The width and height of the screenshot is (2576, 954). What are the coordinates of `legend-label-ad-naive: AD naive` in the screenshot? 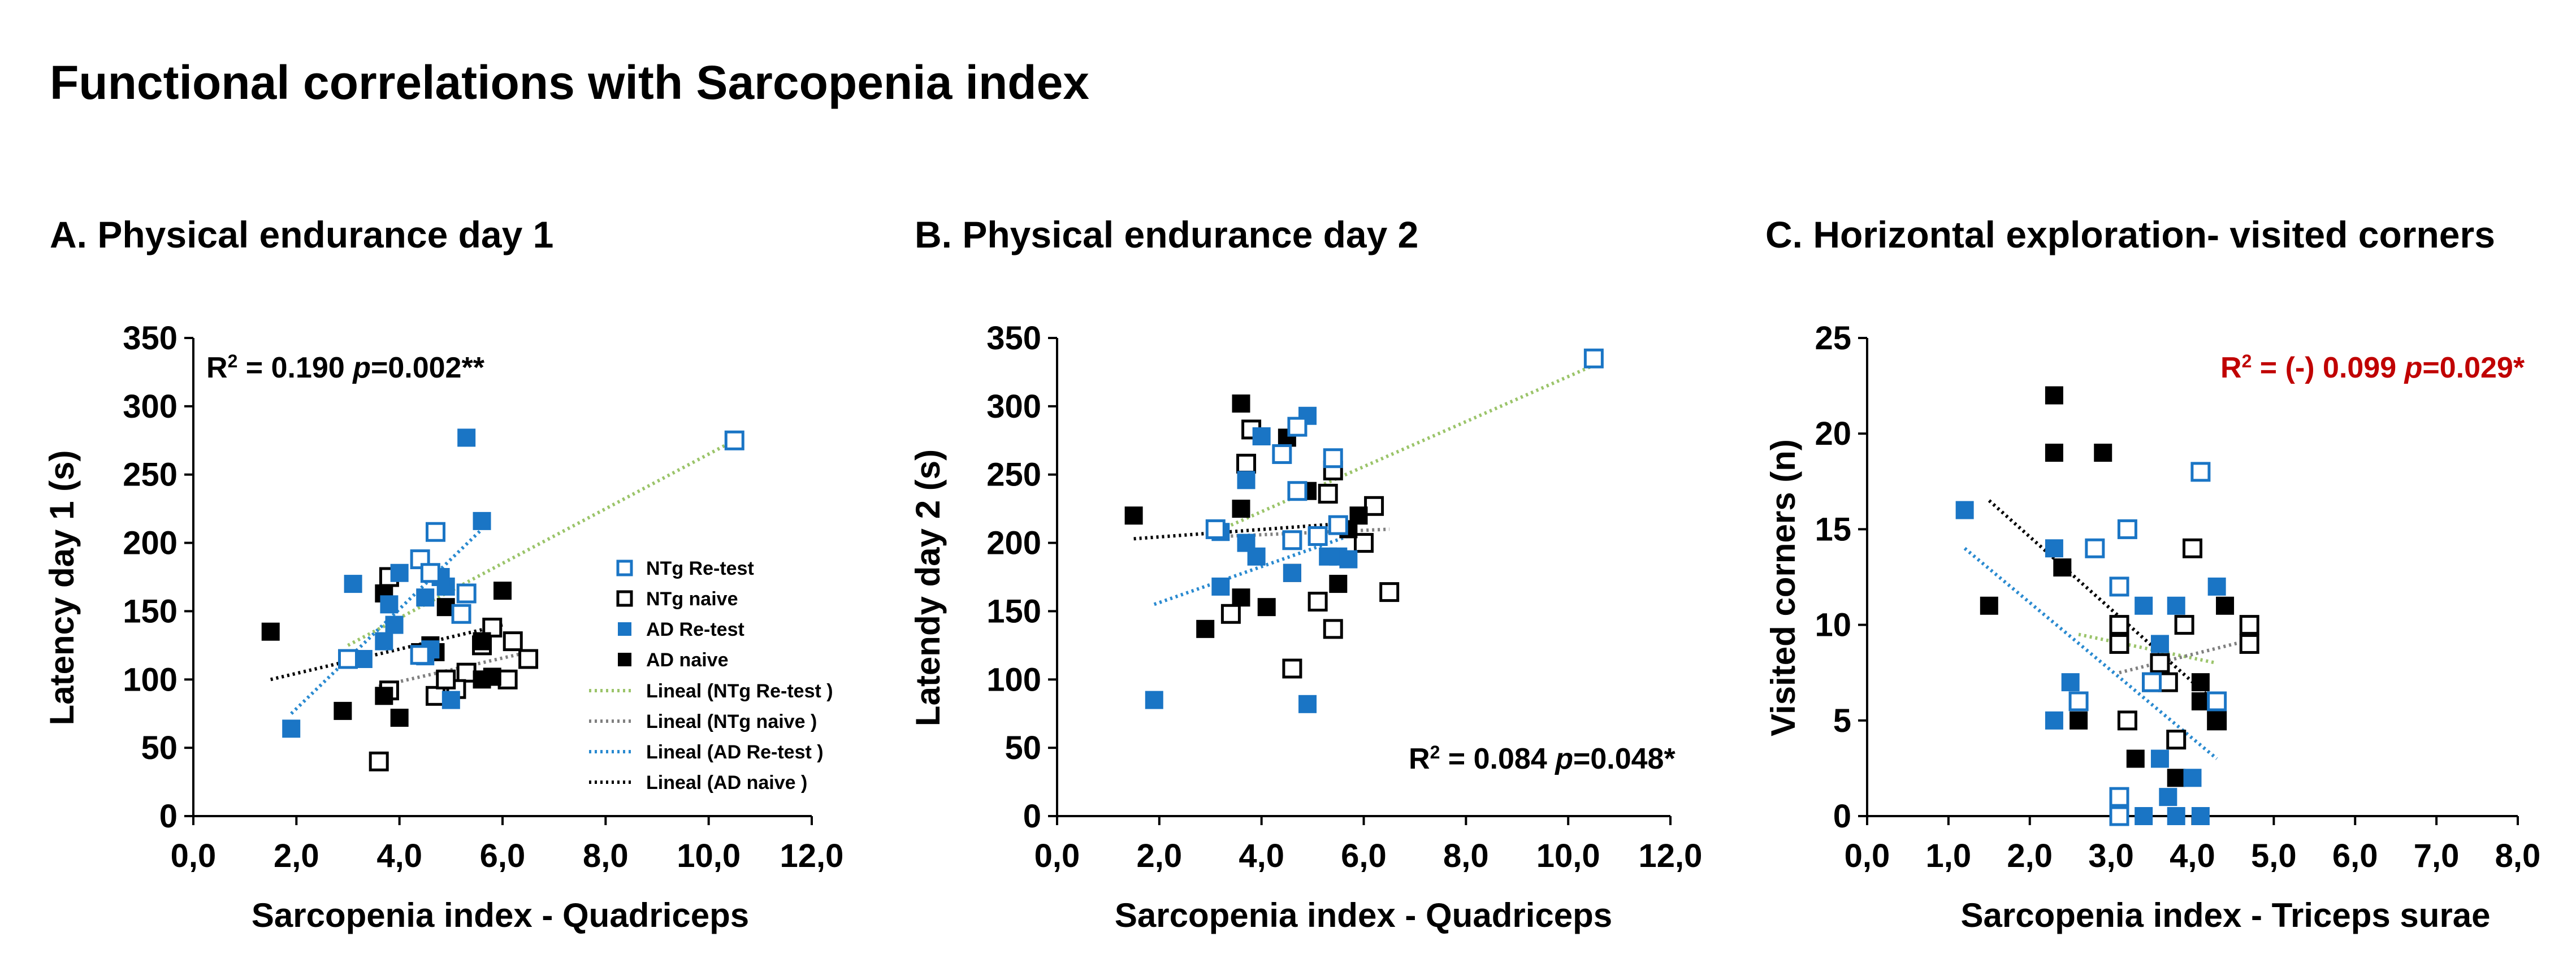 It's located at (687, 660).